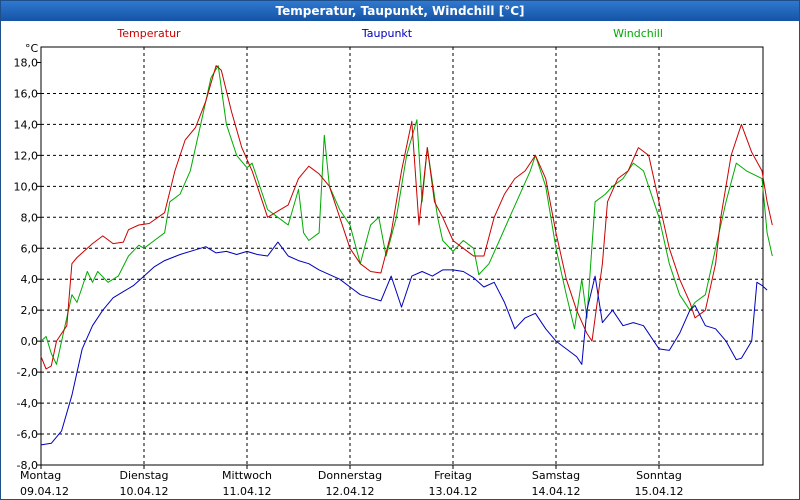 Image resolution: width=800 pixels, height=500 pixels. Describe the element at coordinates (638, 33) in the screenshot. I see `legend-windchill: Windchill` at that location.